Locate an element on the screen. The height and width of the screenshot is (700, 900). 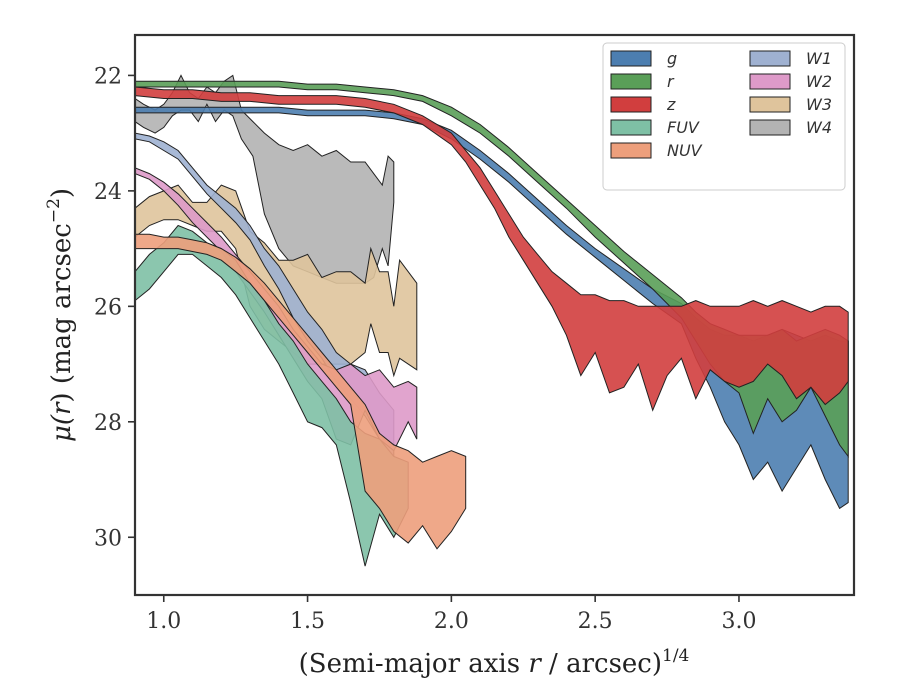
legend-swatch-g is located at coordinates (631, 58).